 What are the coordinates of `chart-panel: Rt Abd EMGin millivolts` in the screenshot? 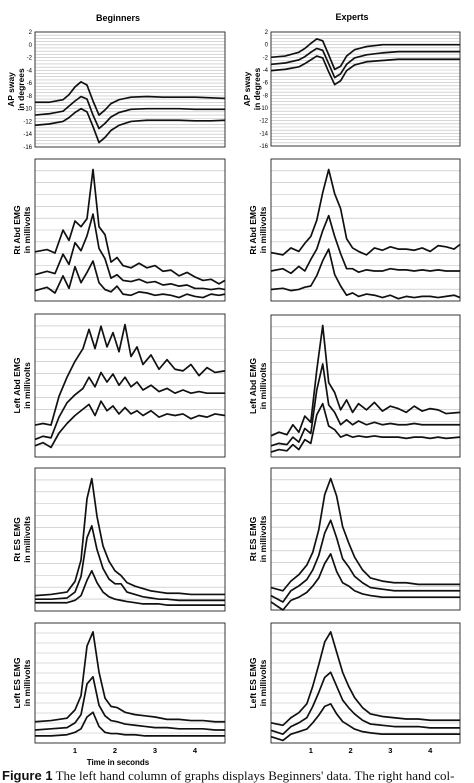 It's located at (119, 230).